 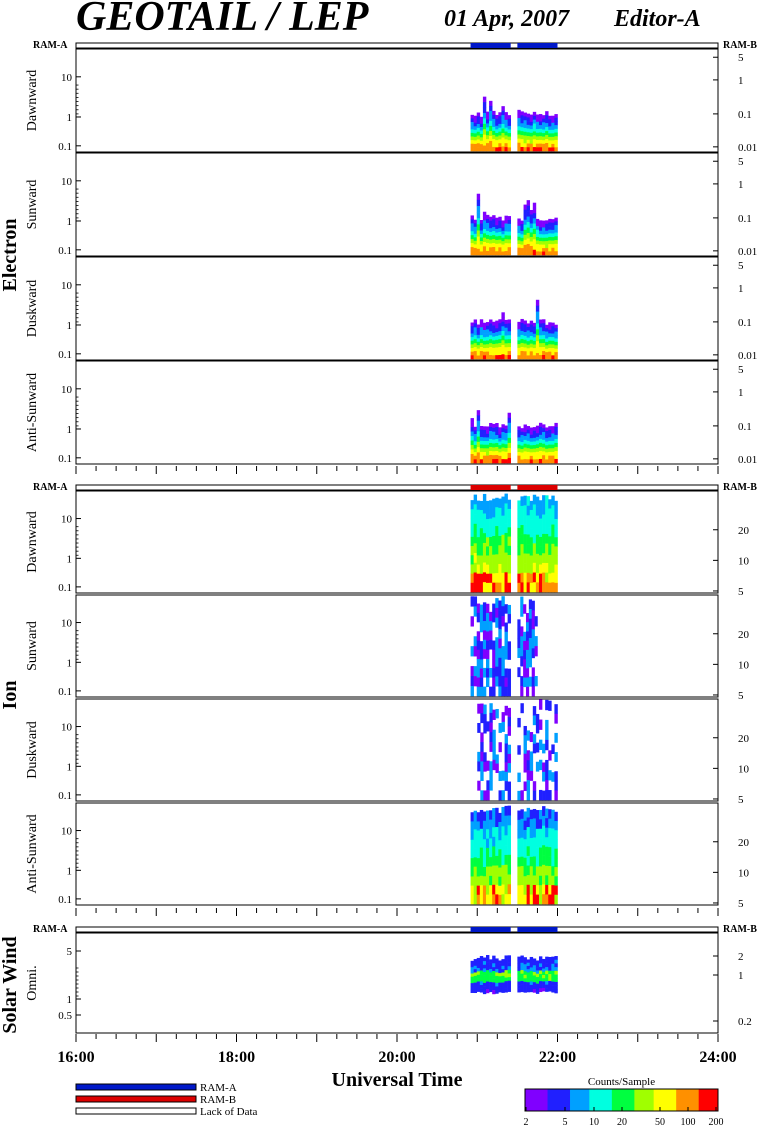 I want to click on right-tick-label: 10, so click(x=744, y=561).